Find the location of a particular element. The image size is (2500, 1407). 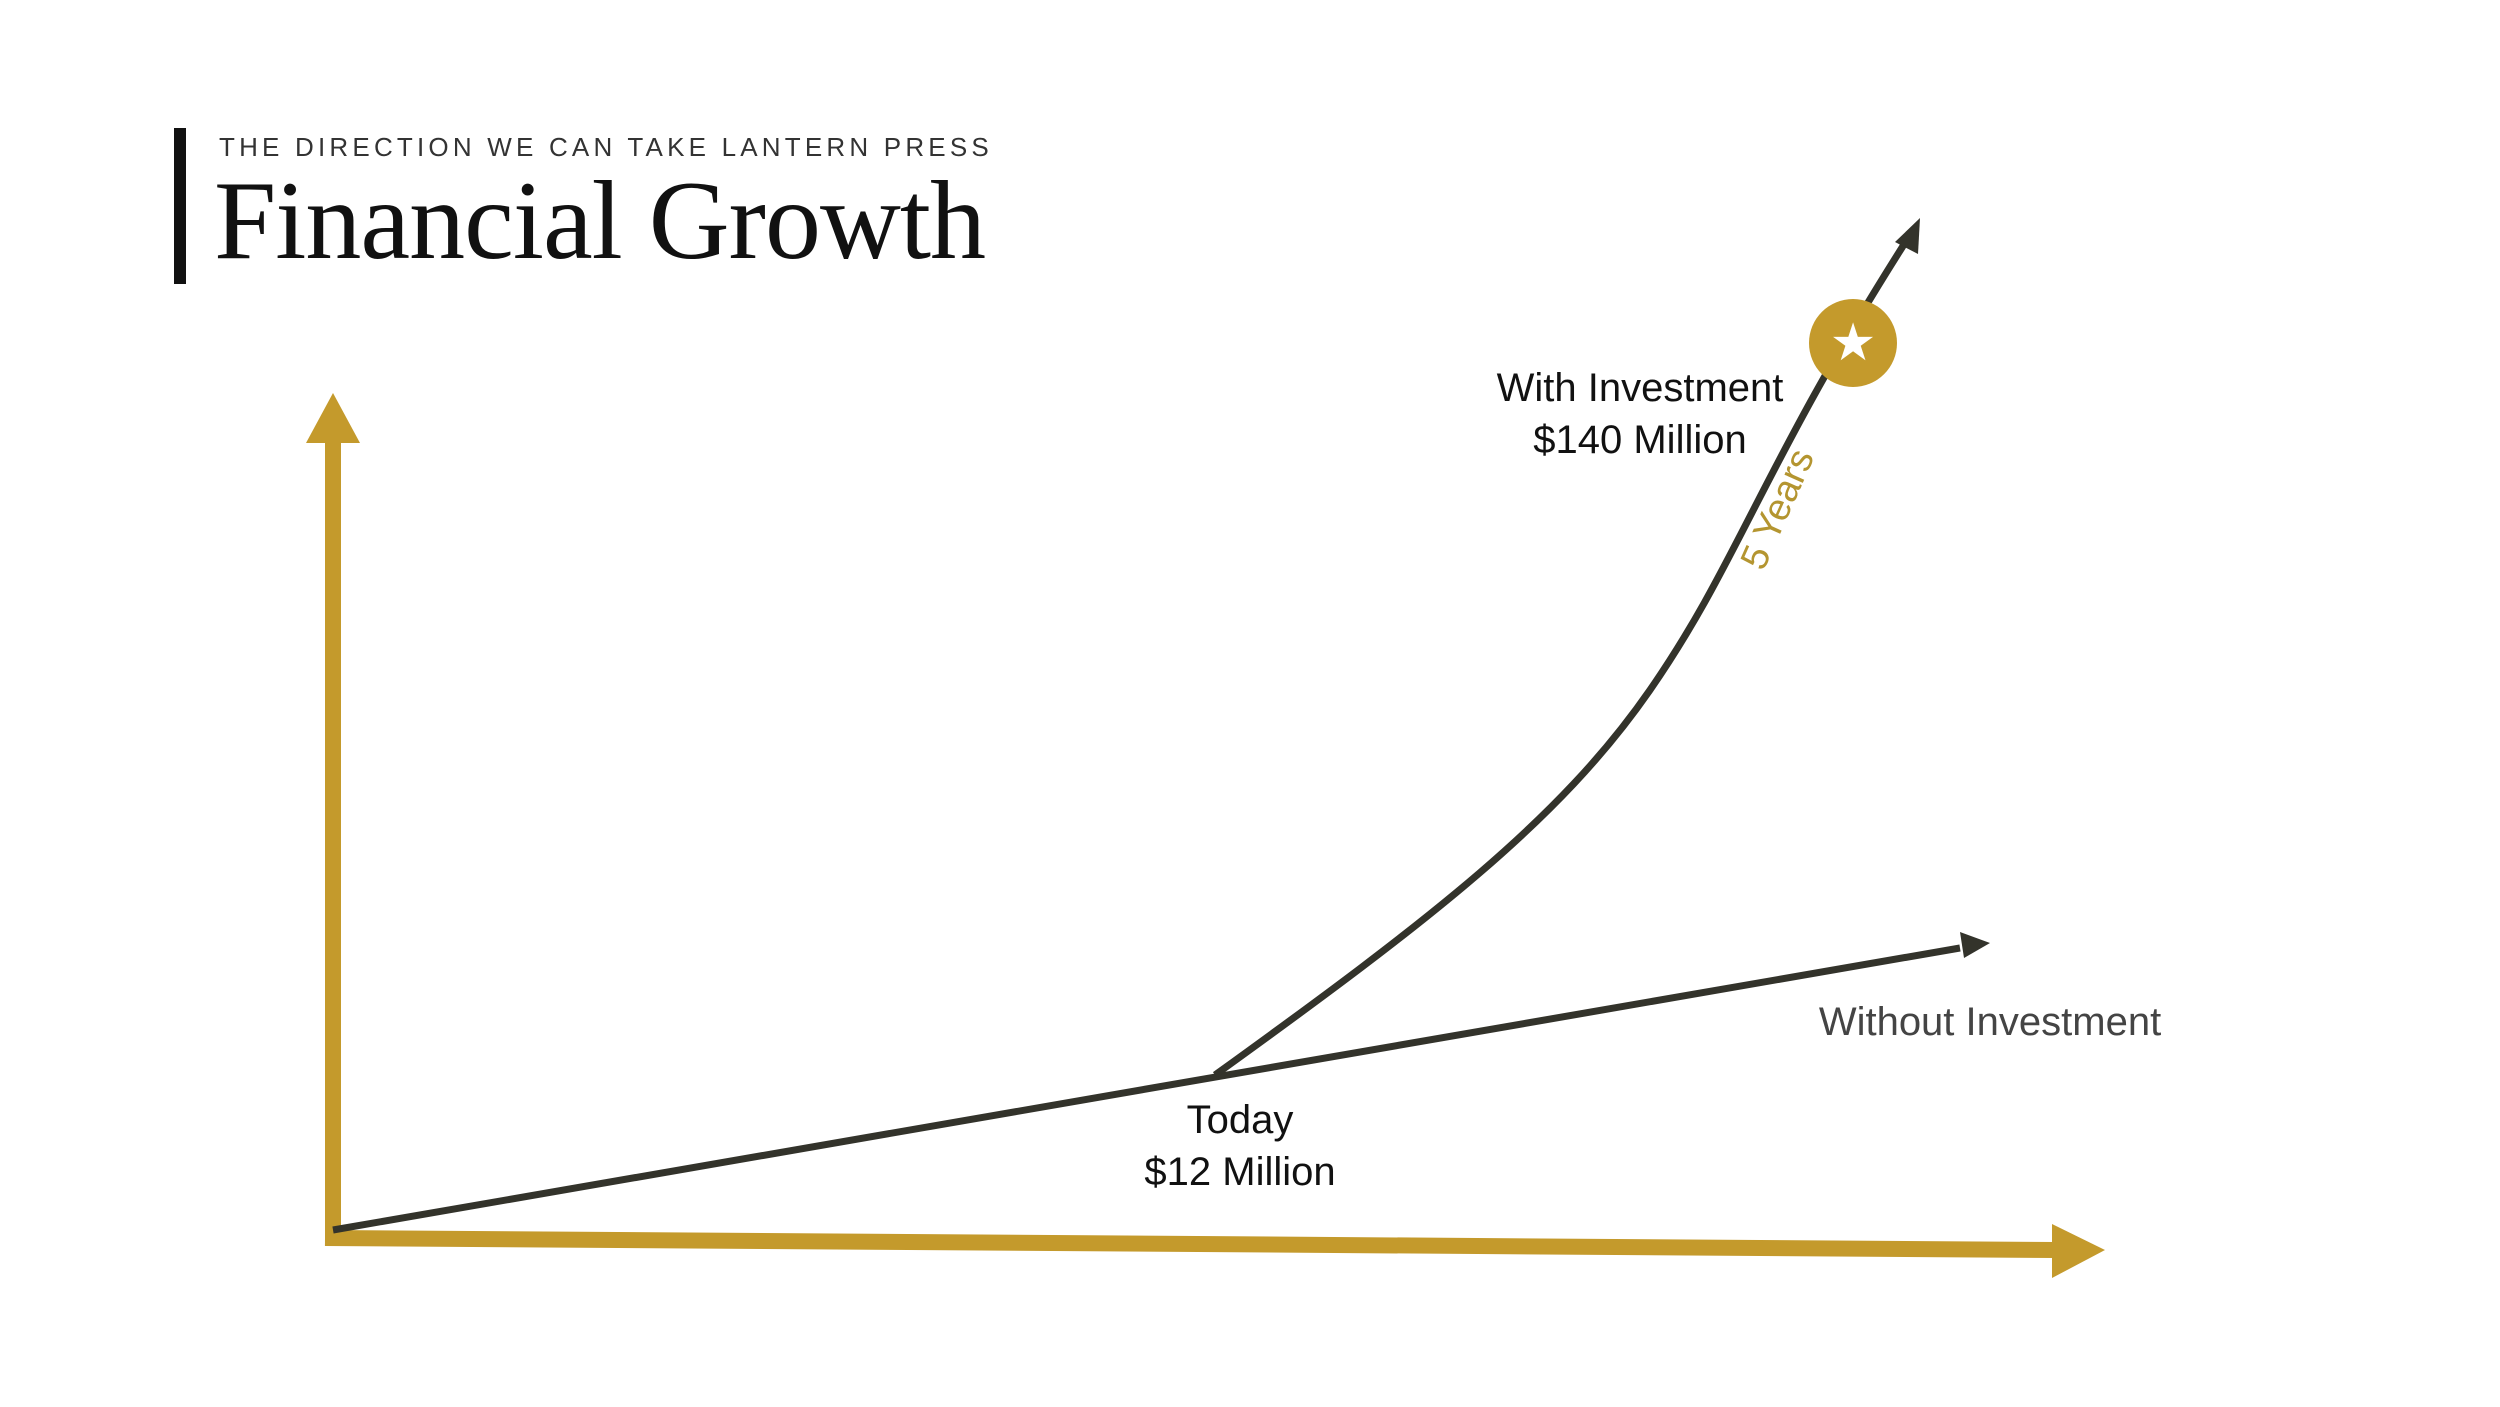

milestone-star-icon: ★ is located at coordinates (1853, 343).